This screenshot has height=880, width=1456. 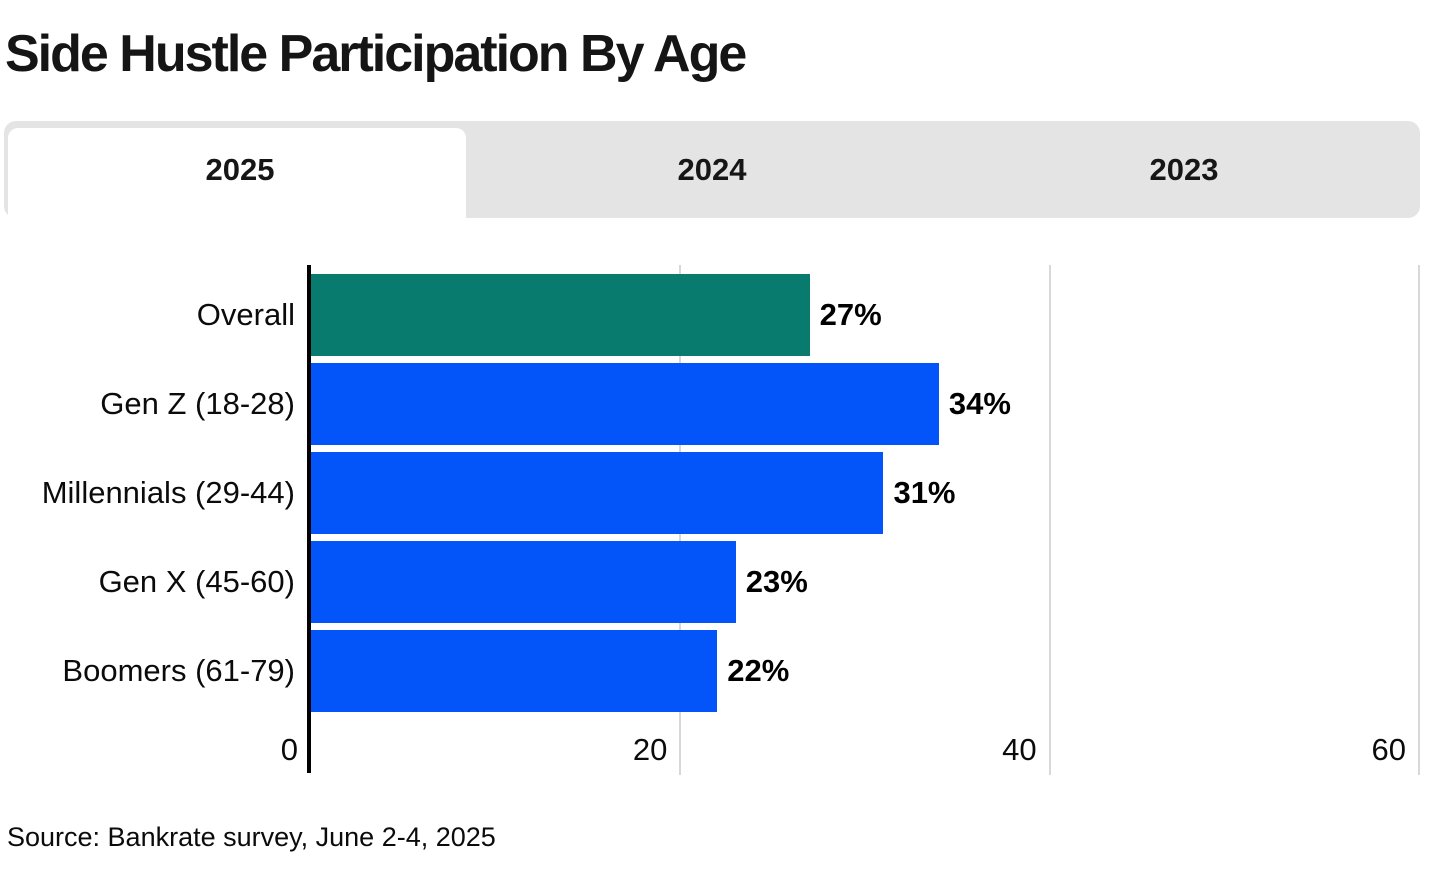 I want to click on chart-row: Gen X (45-60) 23%, so click(x=728, y=582).